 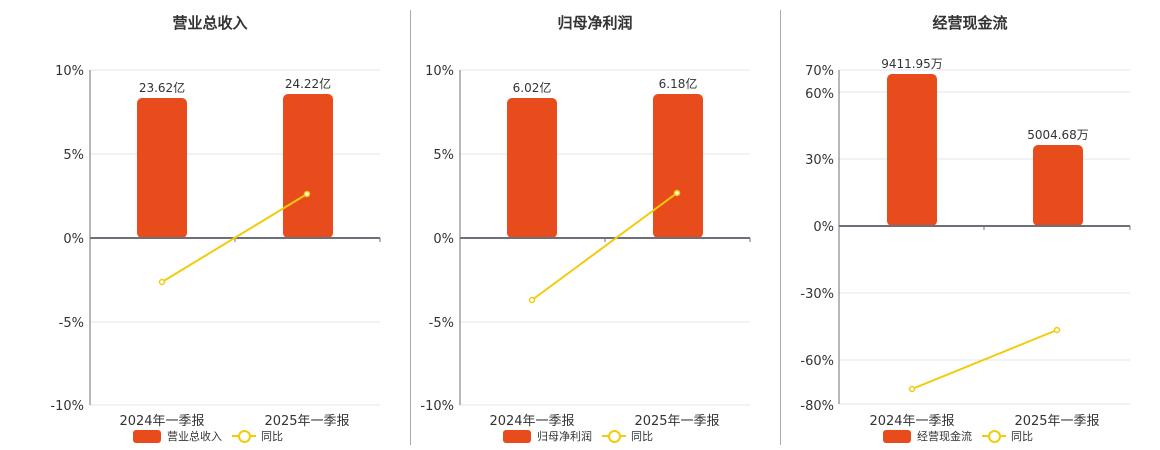 What do you see at coordinates (970, 23) in the screenshot?
I see `chart-title: 经营现金流` at bounding box center [970, 23].